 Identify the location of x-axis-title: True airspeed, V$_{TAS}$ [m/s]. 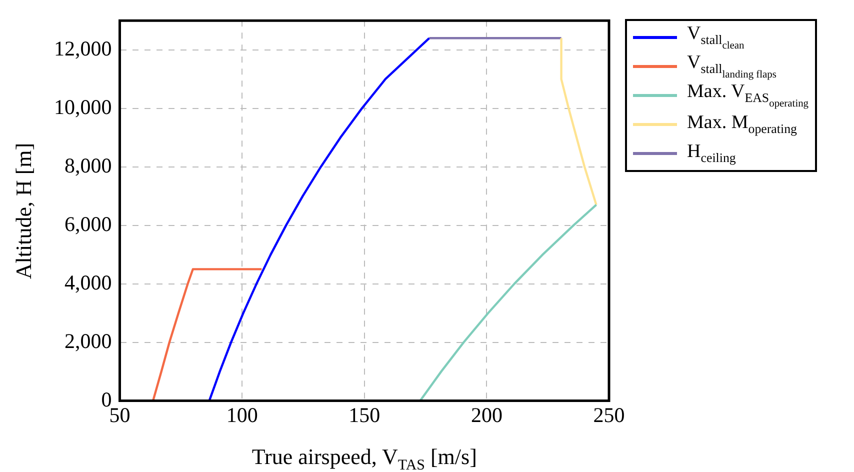
(364, 458).